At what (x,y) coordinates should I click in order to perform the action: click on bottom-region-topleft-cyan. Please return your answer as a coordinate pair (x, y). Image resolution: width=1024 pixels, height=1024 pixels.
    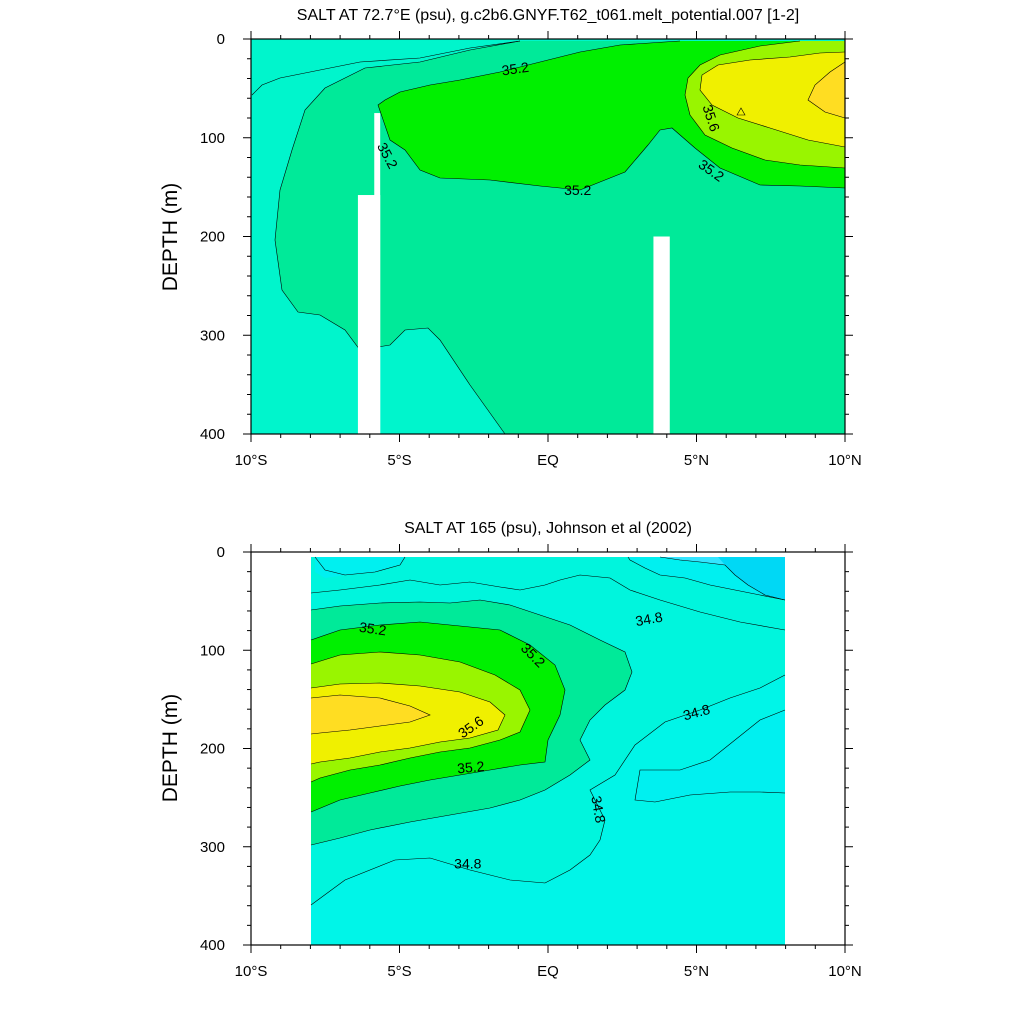
    Looking at the image, I should click on (360, 567).